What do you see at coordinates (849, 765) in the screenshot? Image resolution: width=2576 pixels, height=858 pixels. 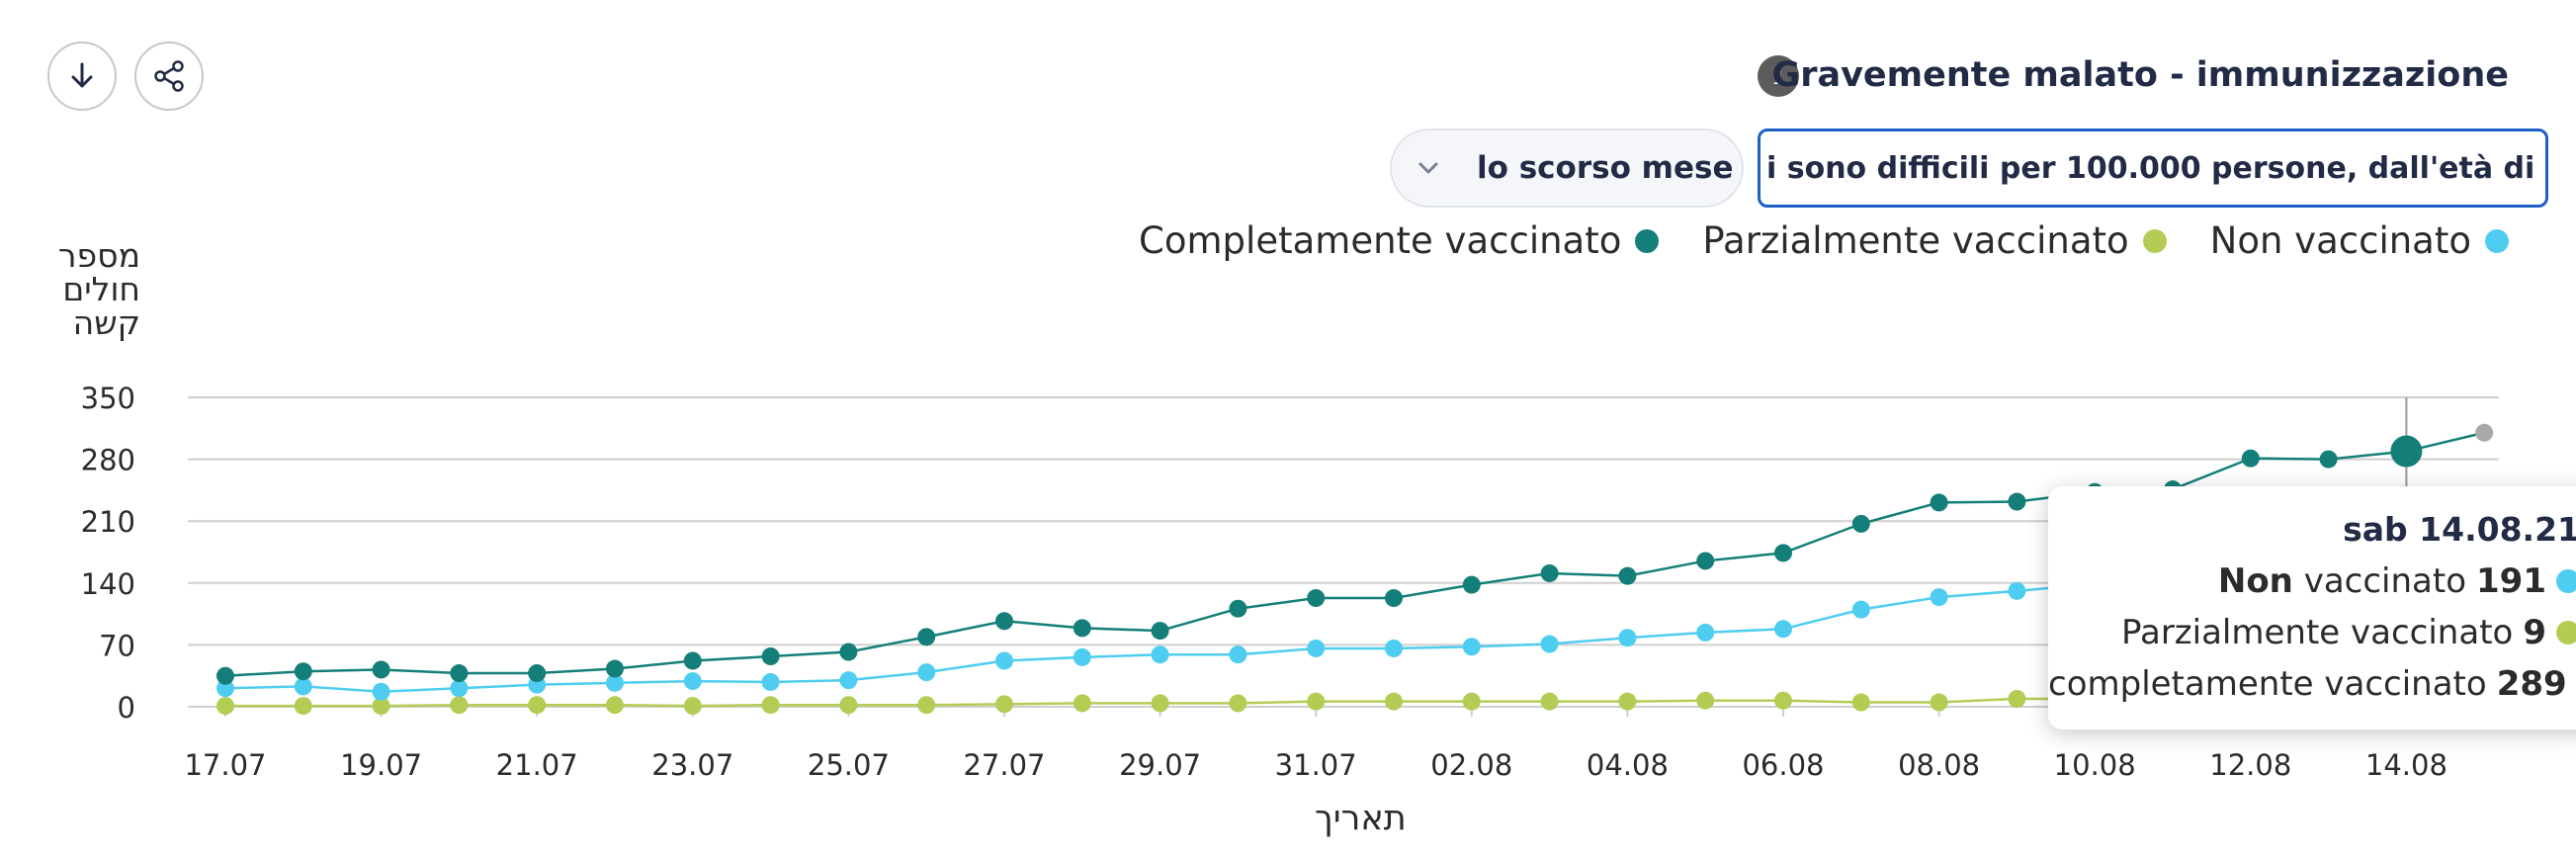 I see `x-tick-label: 25.07` at bounding box center [849, 765].